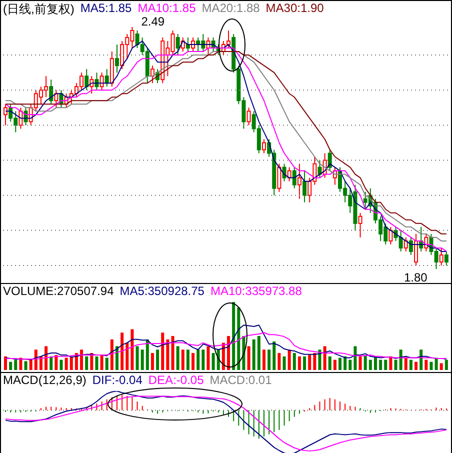  I want to click on text: MA10:335973.88, so click(256, 292).